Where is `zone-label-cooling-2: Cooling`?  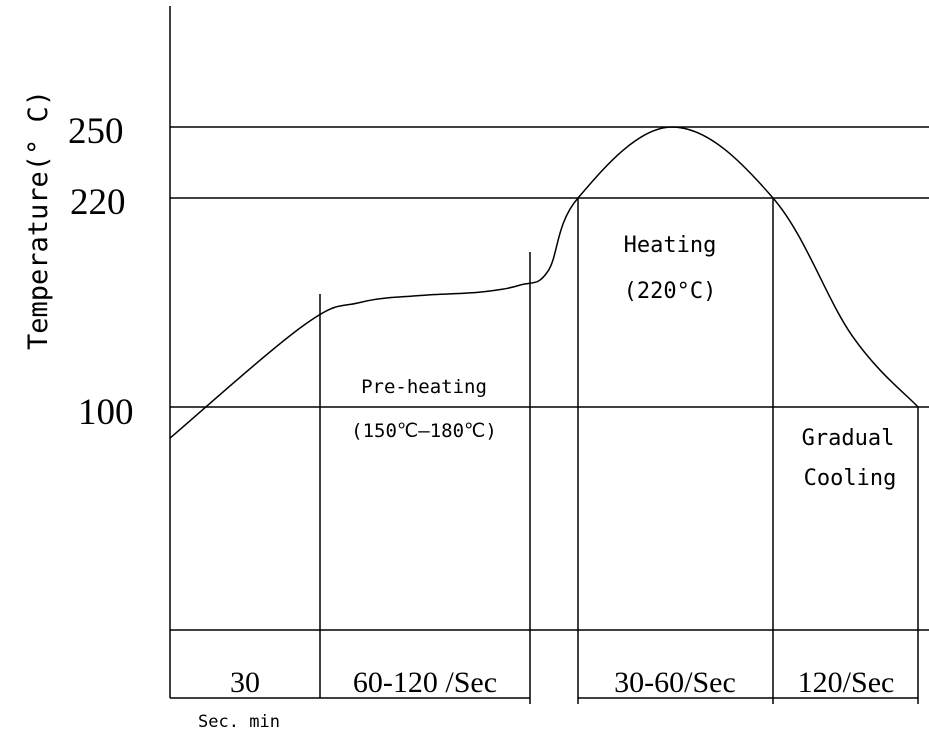 zone-label-cooling-2: Cooling is located at coordinates (850, 478).